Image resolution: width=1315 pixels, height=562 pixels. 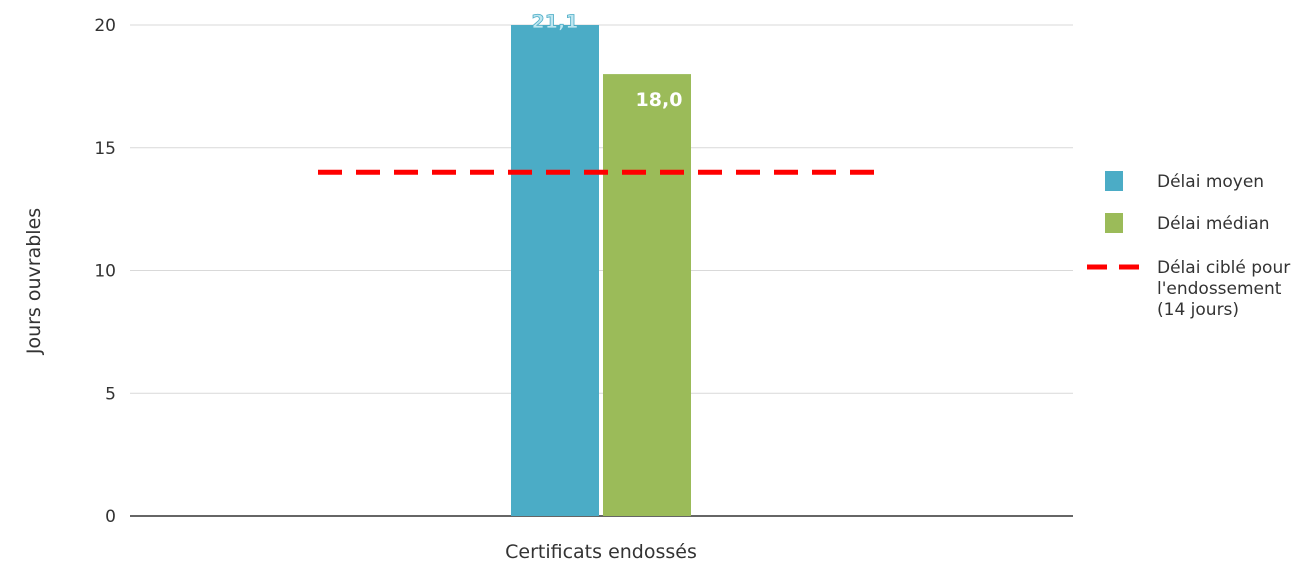 I want to click on legend-label: Délai moyen, so click(x=1210, y=182).